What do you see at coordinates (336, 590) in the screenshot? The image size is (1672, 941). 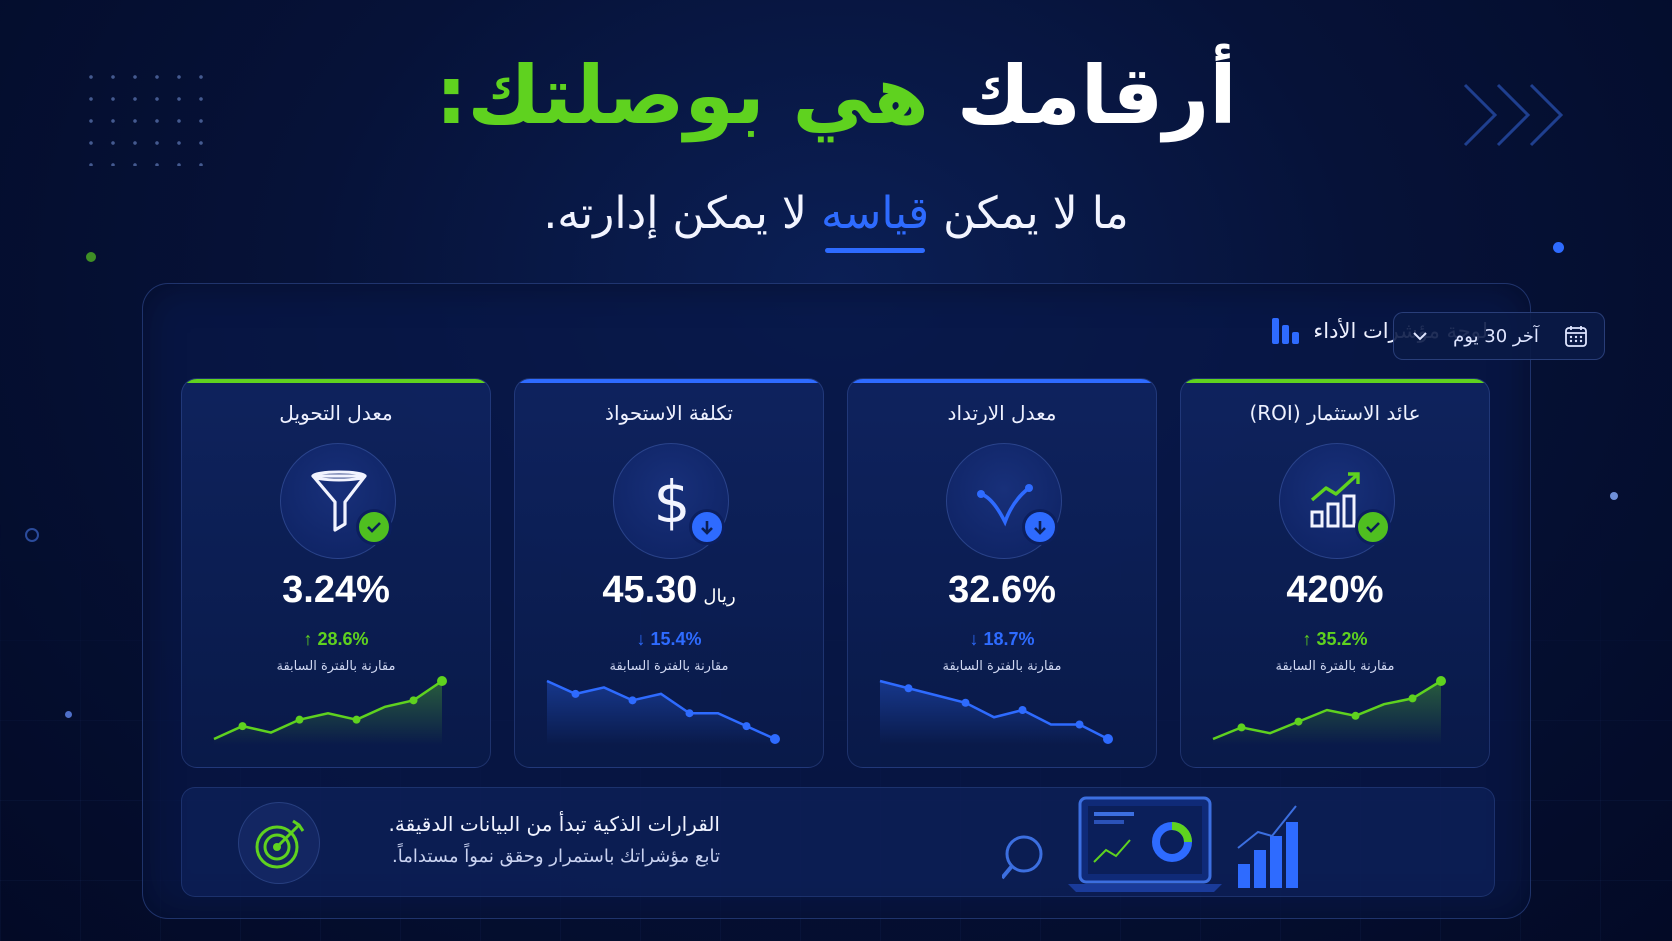 I see `kpi-value: 3.24%` at bounding box center [336, 590].